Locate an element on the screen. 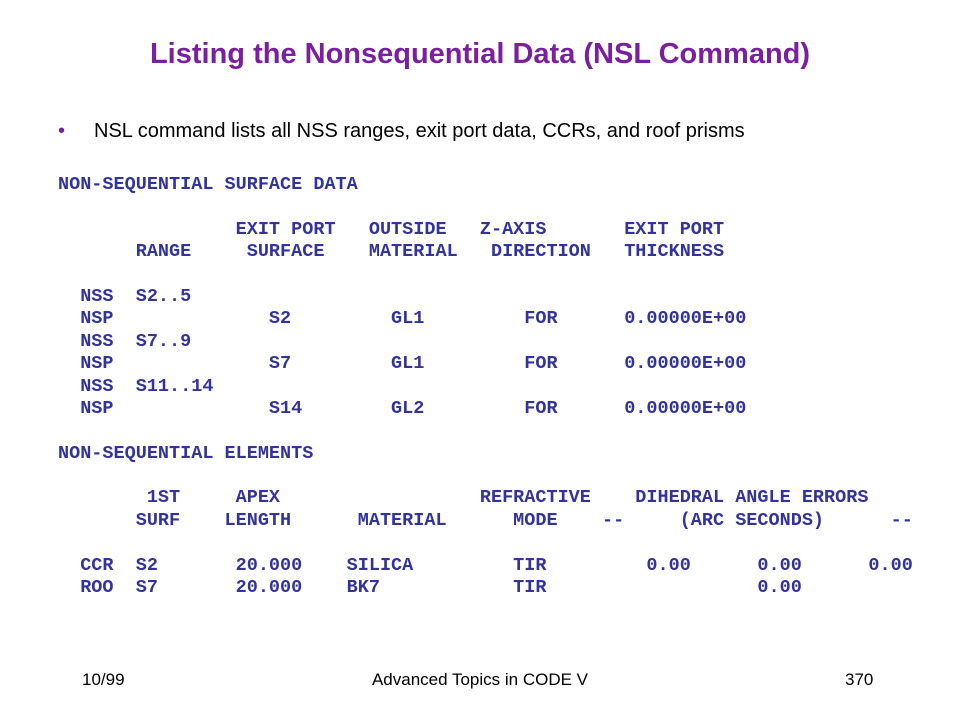 The width and height of the screenshot is (960, 720). data-row: NSP S7 GL1 FOR 0.00000E+00 is located at coordinates (402, 364).